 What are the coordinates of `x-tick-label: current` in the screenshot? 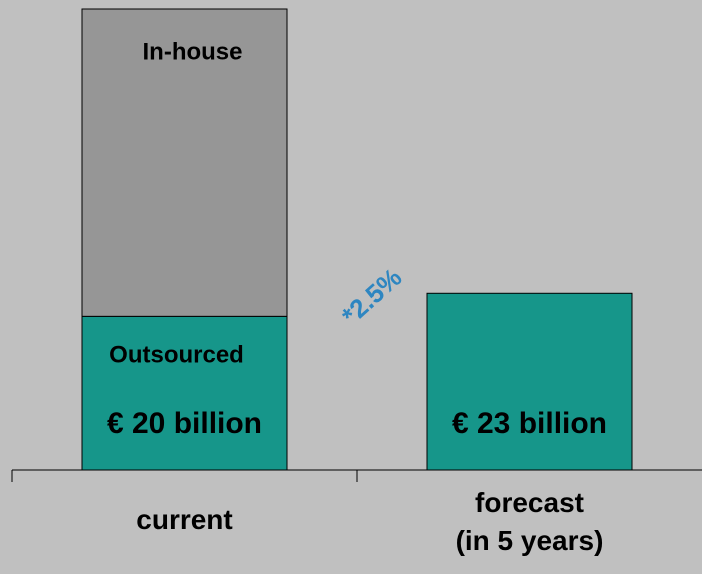 It's located at (184, 519).